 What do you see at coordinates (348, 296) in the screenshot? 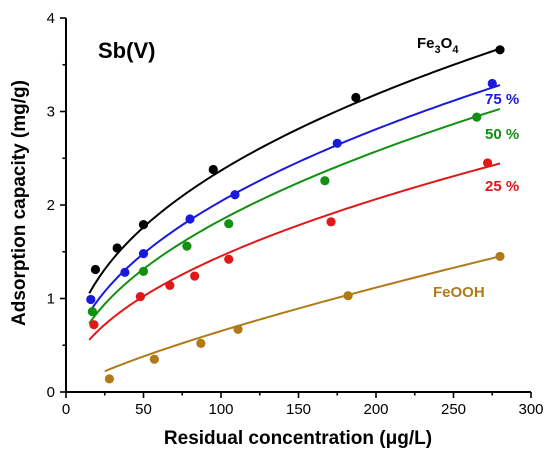
I see `data-point-s4-p4` at bounding box center [348, 296].